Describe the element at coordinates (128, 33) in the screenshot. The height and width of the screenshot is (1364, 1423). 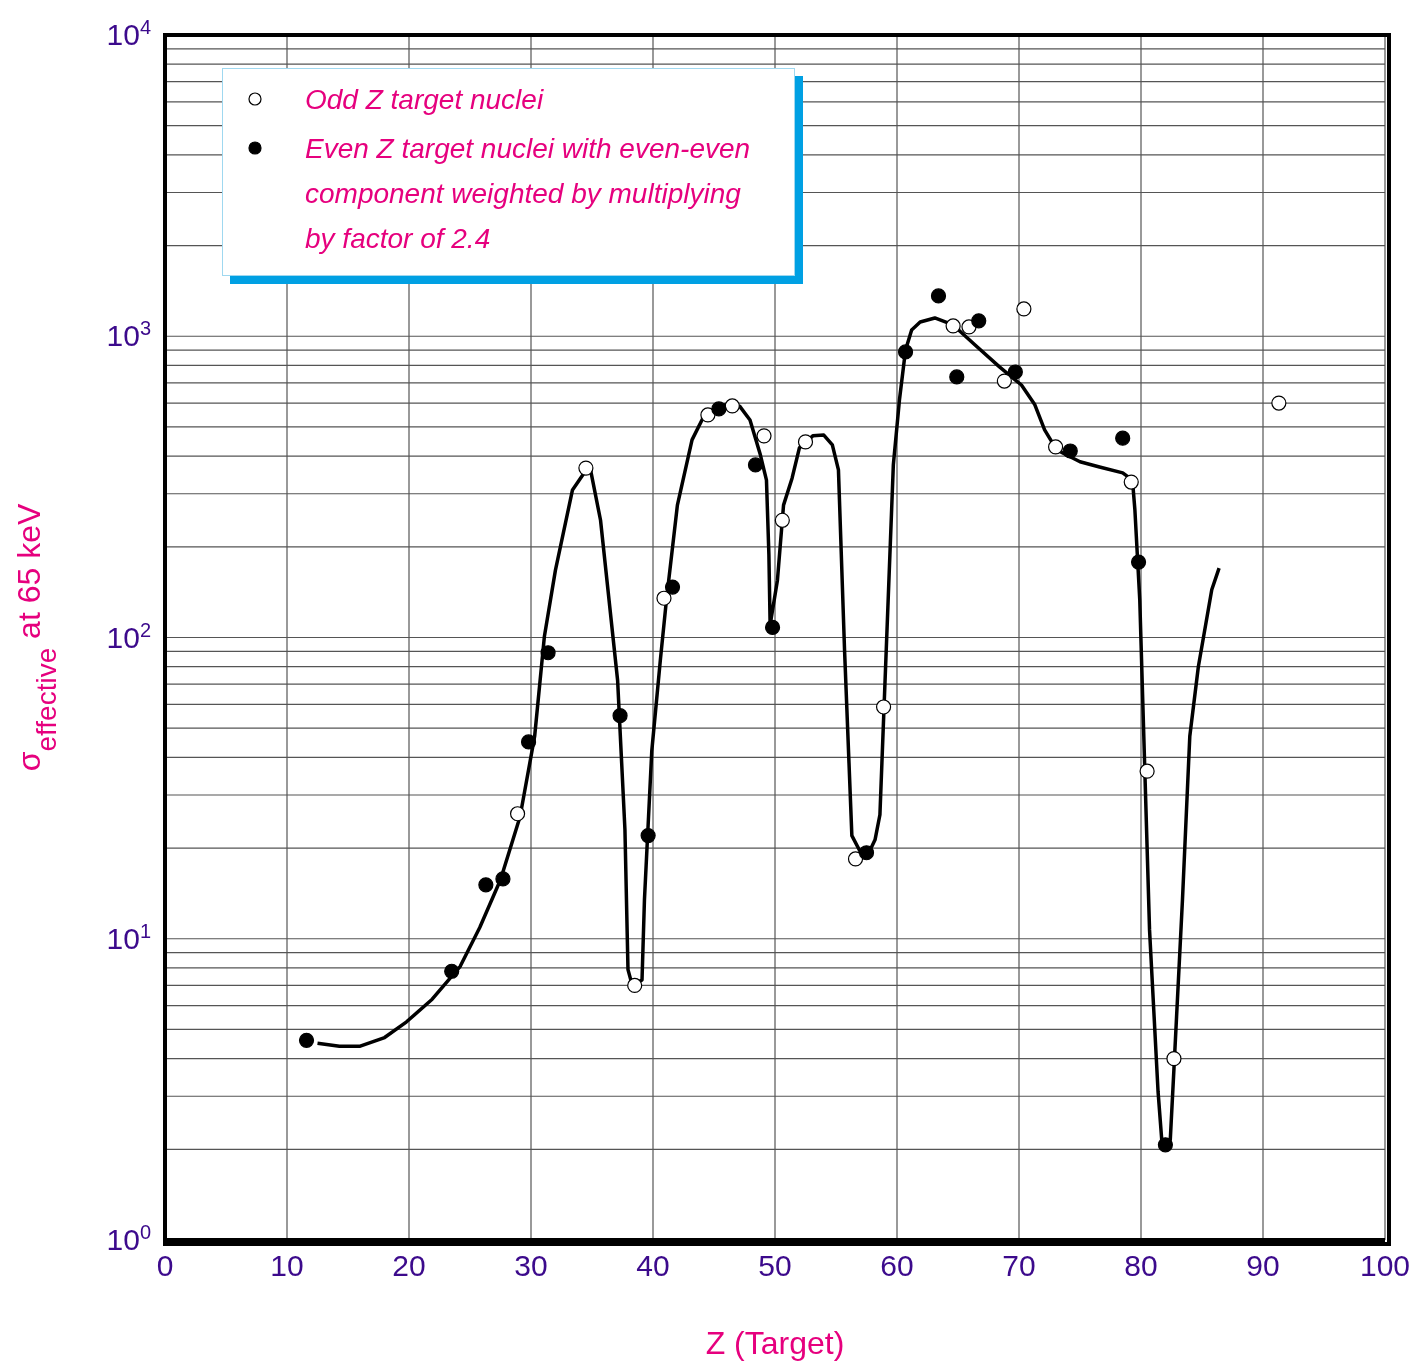
I see `y-tick-label: 10$^{4}$` at that location.